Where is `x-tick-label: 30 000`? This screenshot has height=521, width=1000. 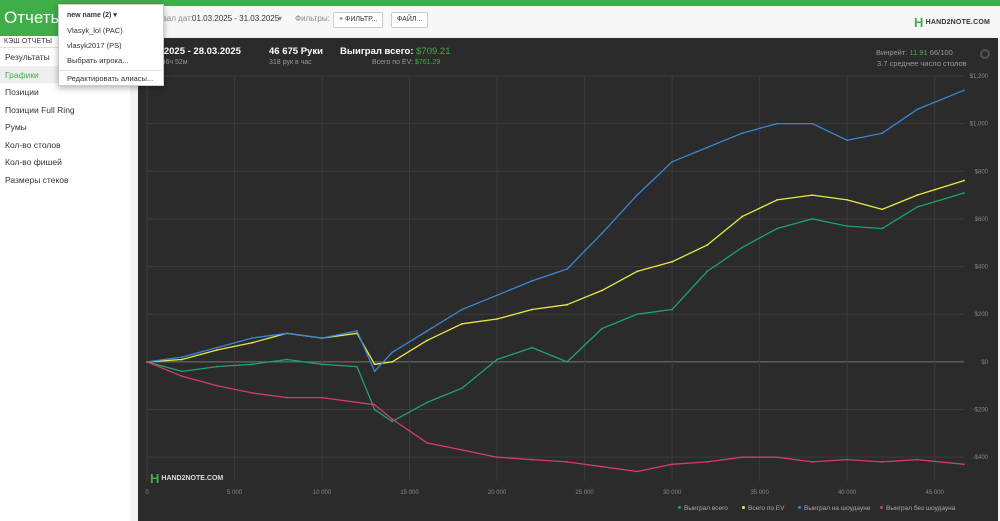
x-tick-label: 30 000 is located at coordinates (672, 493).